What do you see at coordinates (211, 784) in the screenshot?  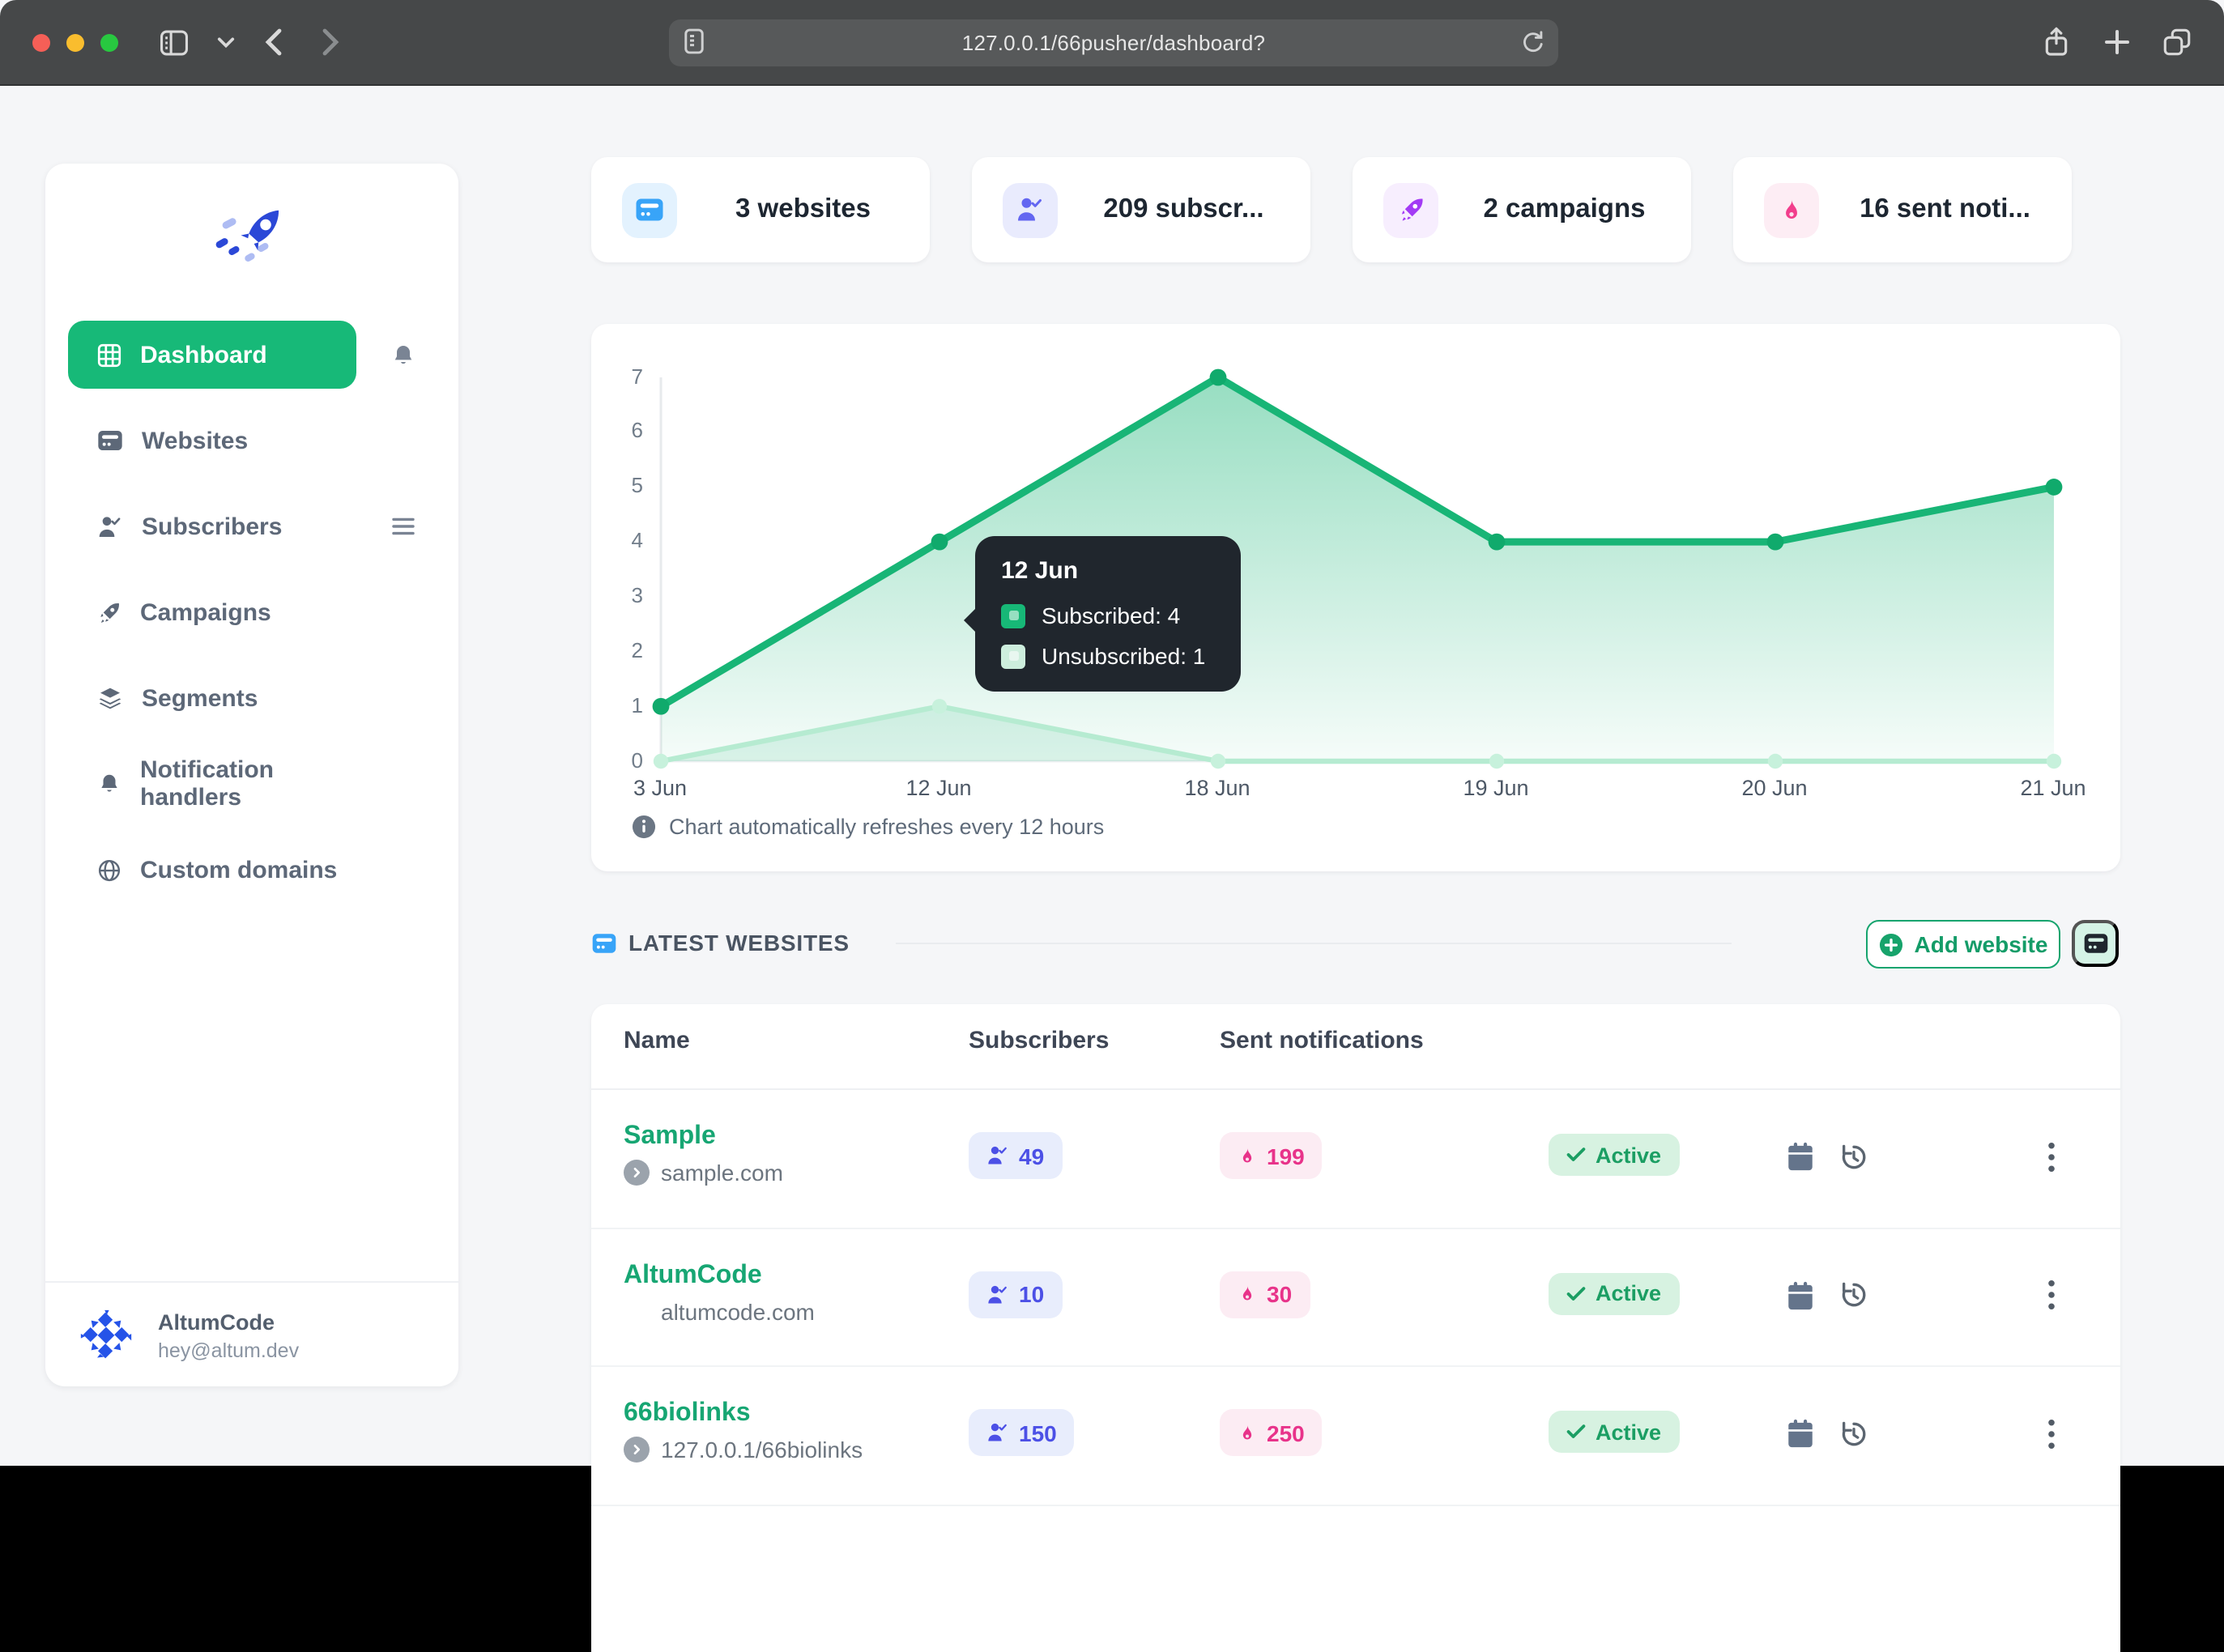 I see `sidebar-item-notification-handlers: Notification handlers` at bounding box center [211, 784].